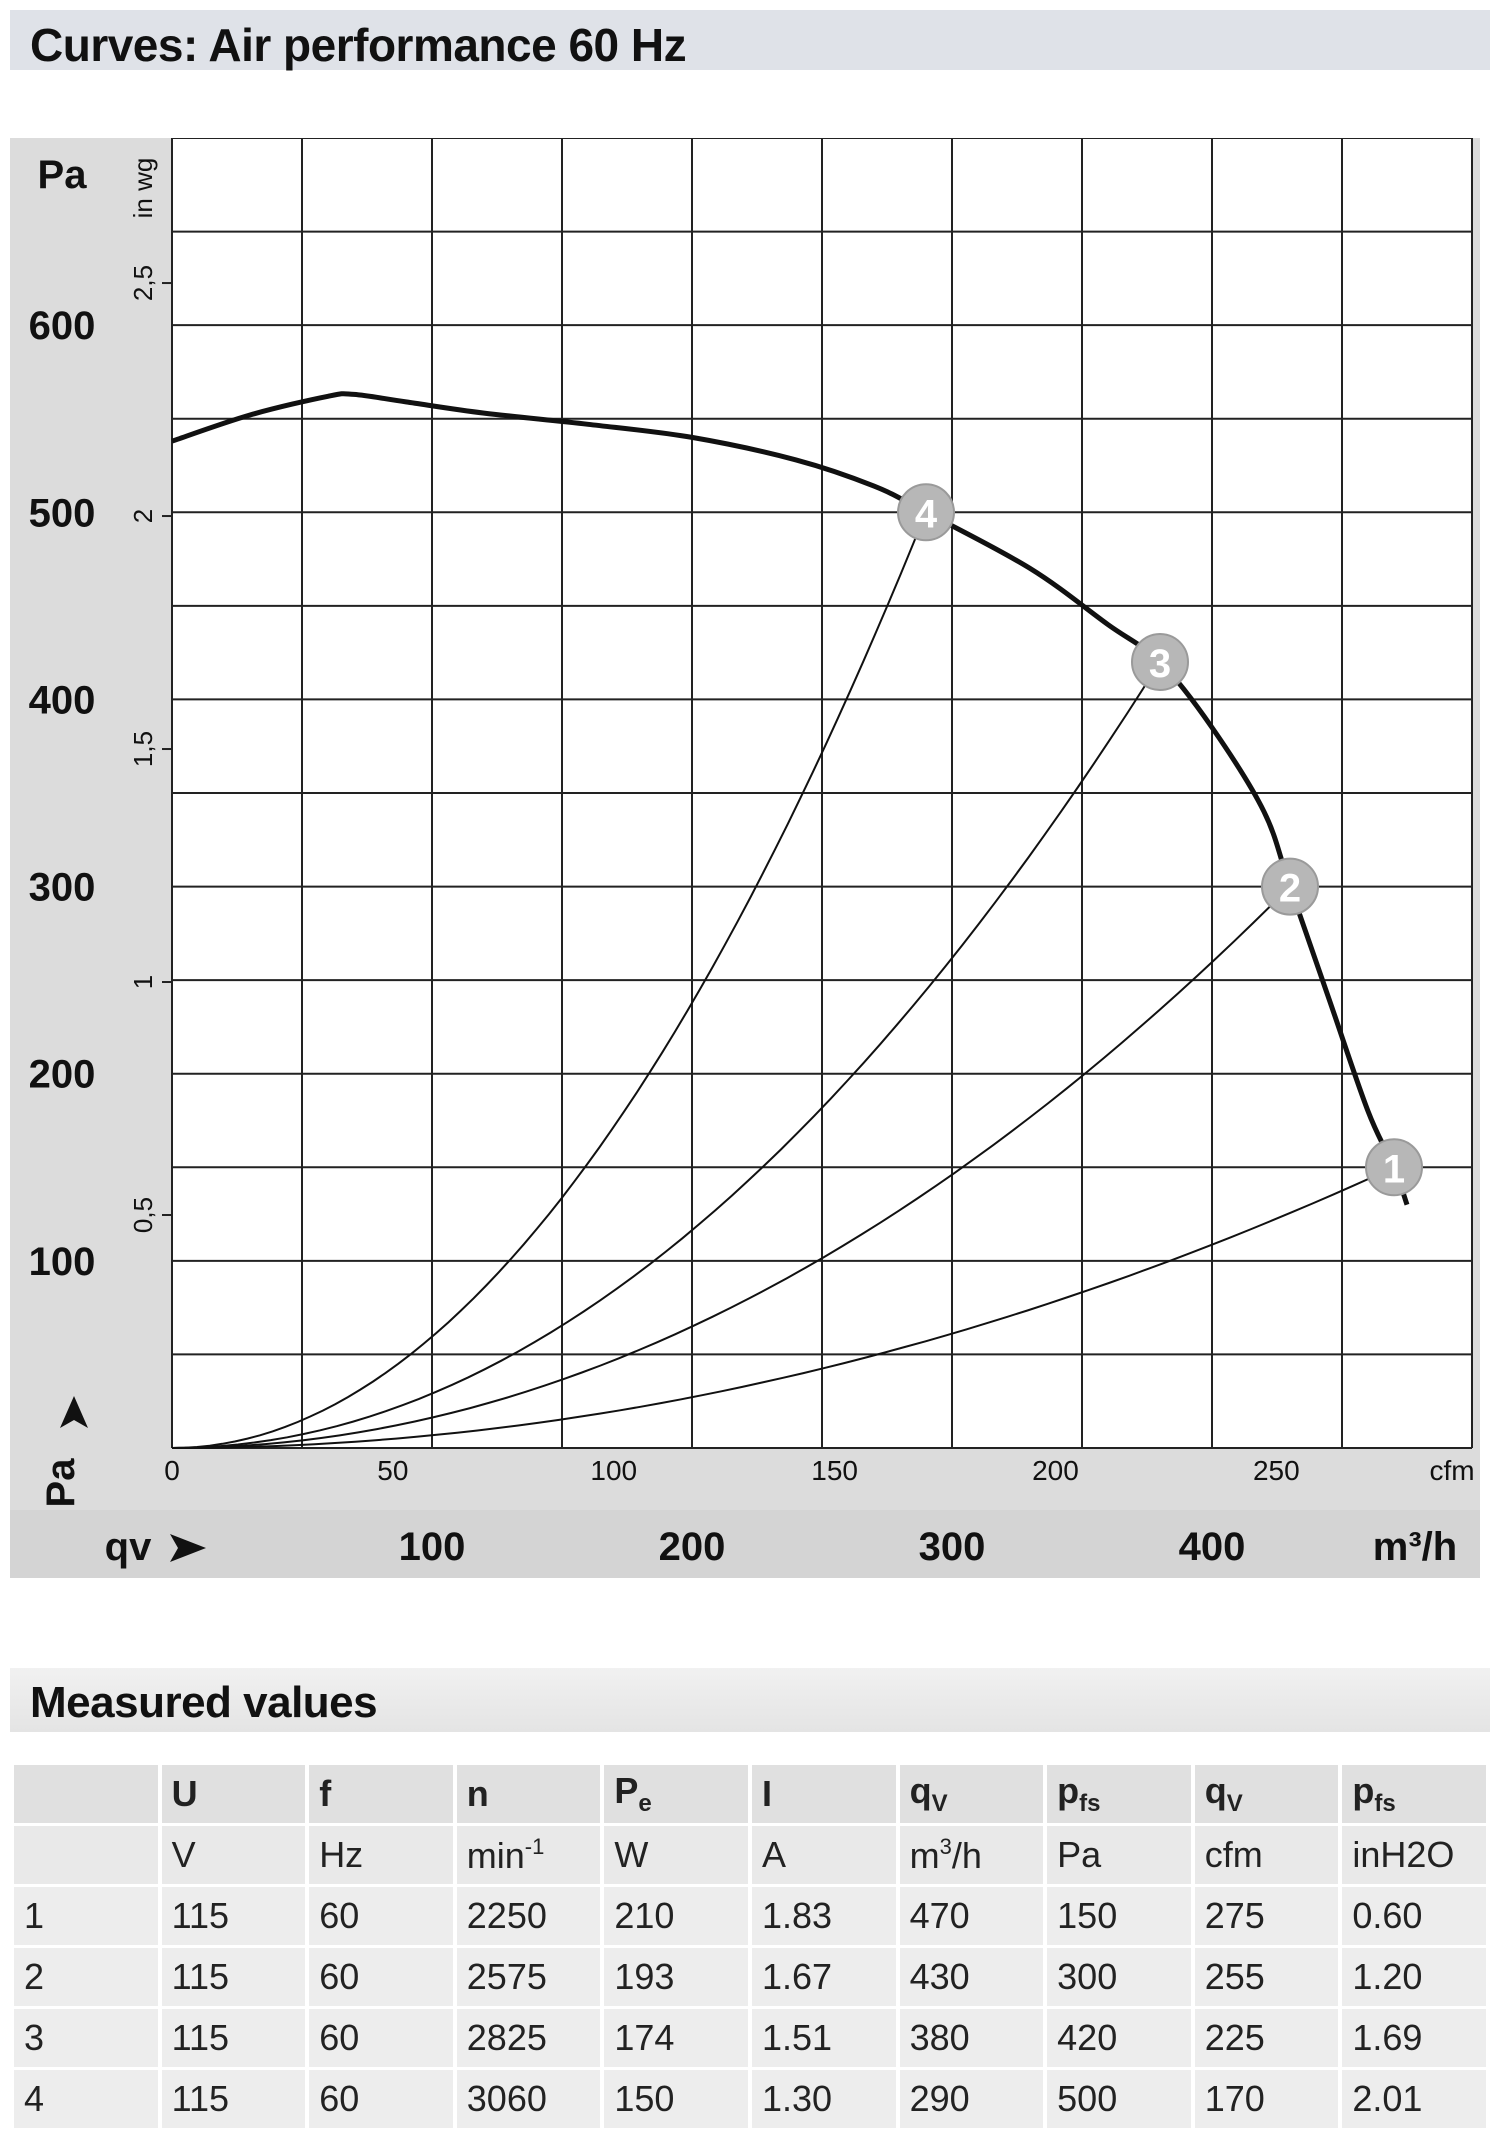 This screenshot has height=2154, width=1500. What do you see at coordinates (62, 326) in the screenshot?
I see `y-tick-label-pa: 600` at bounding box center [62, 326].